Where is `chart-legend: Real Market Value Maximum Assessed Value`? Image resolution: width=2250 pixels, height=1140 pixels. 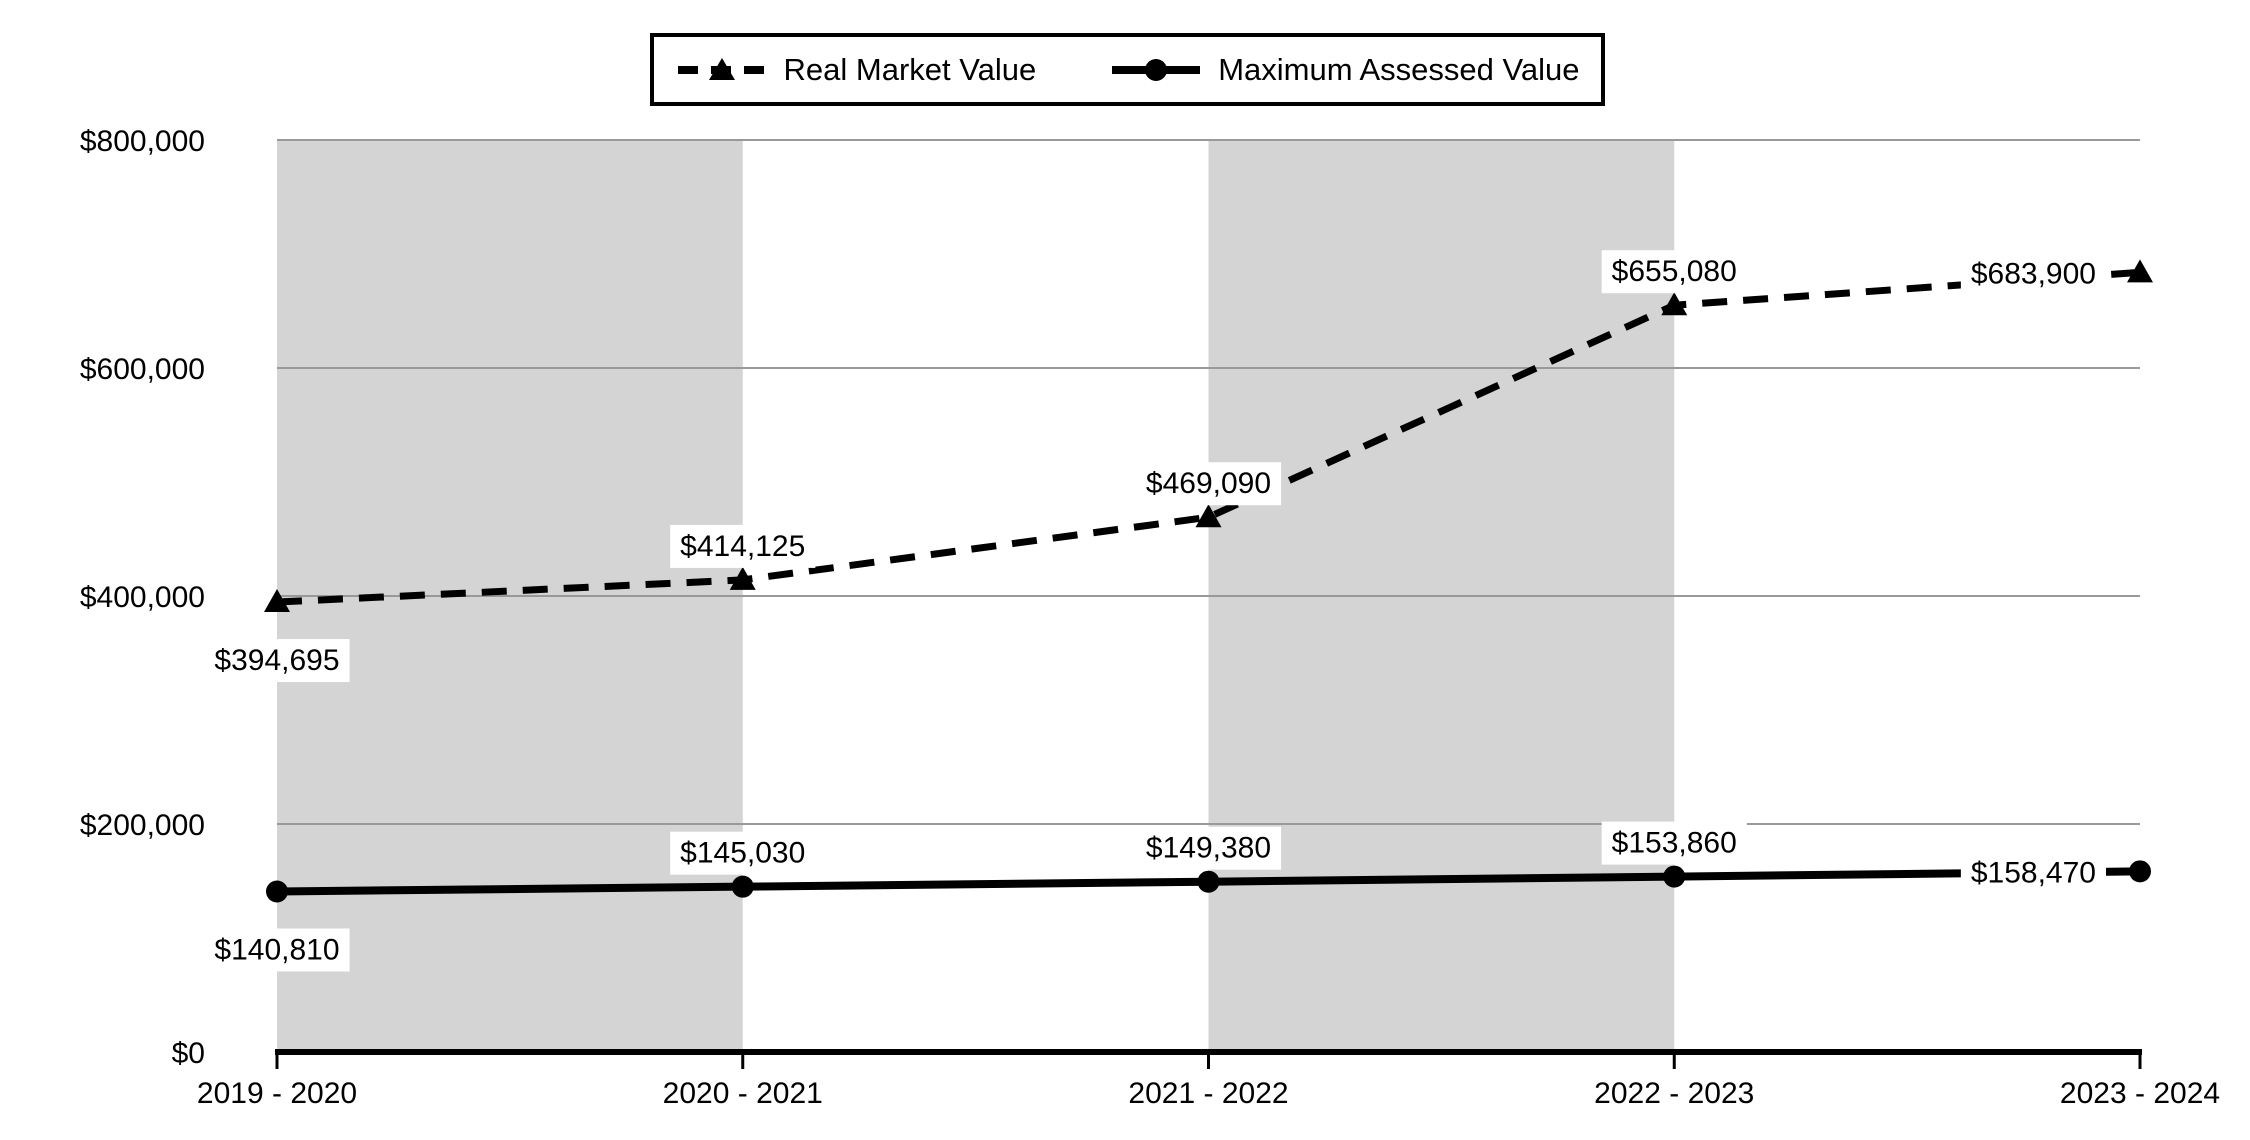 chart-legend: Real Market Value Maximum Assessed Value is located at coordinates (1127, 69).